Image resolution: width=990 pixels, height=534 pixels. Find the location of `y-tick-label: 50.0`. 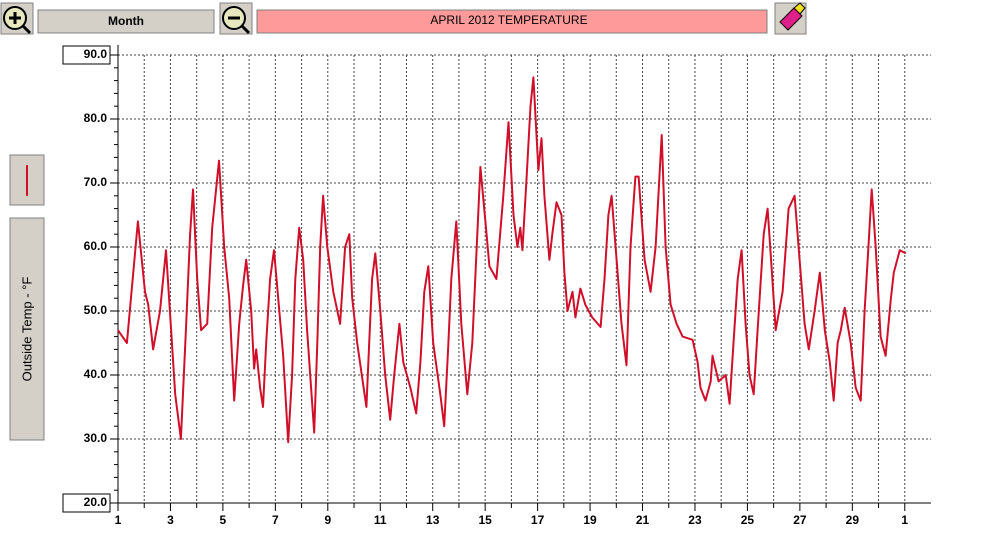

y-tick-label: 50.0 is located at coordinates (96, 310).